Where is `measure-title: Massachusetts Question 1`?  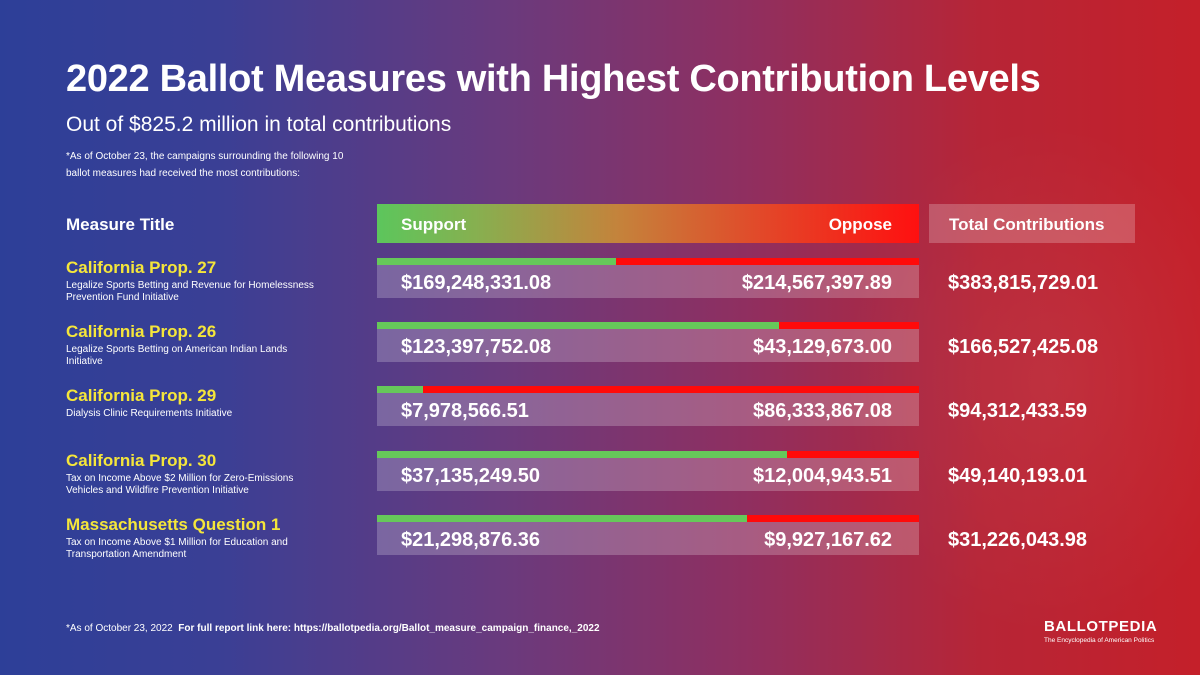
measure-title: Massachusetts Question 1 is located at coordinates (173, 524).